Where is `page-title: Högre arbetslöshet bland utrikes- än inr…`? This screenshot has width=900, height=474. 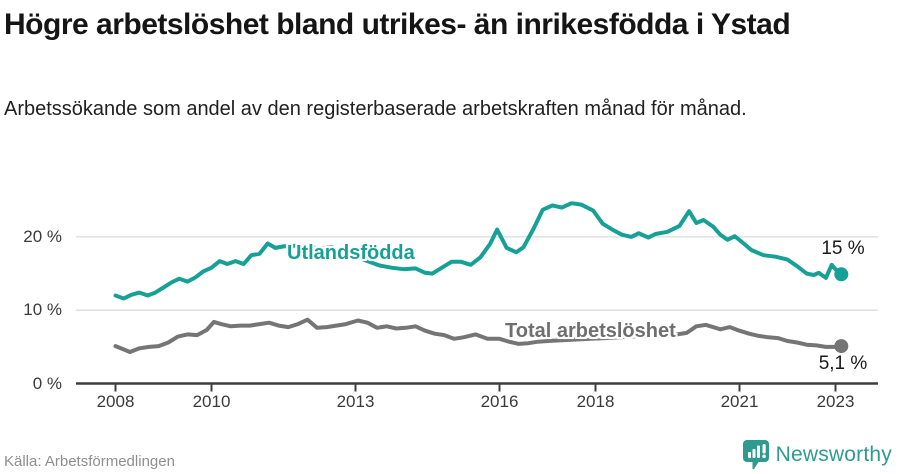
page-title: Högre arbetslöshet bland utrikes- än inr… is located at coordinates (397, 24).